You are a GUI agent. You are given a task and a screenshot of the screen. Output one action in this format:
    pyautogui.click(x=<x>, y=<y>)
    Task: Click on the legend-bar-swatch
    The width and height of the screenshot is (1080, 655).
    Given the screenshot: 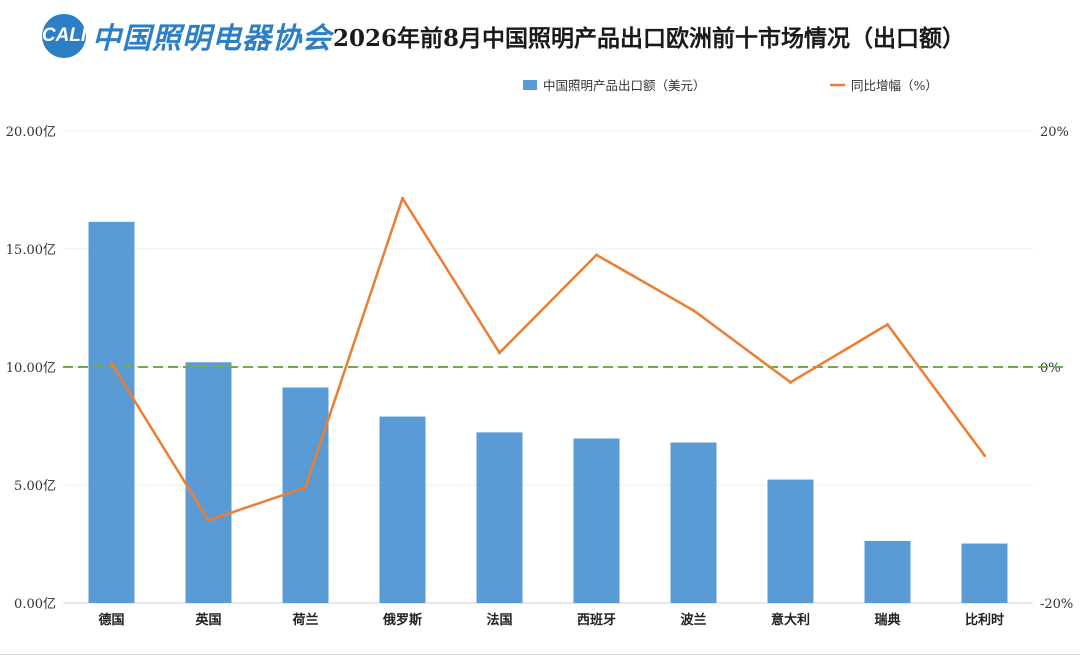 What is the action you would take?
    pyautogui.click(x=530, y=85)
    